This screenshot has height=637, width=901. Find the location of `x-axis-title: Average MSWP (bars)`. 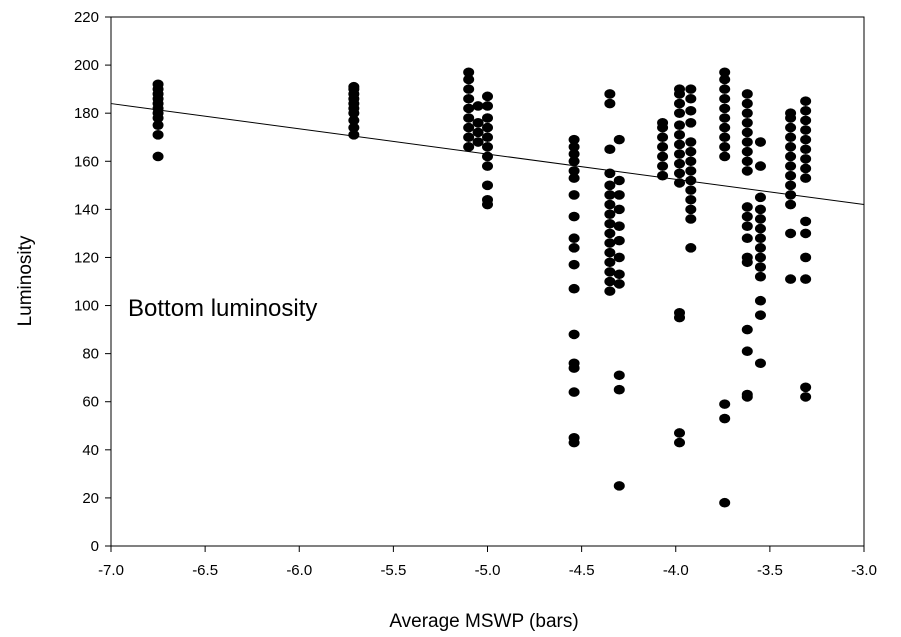

x-axis-title: Average MSWP (bars) is located at coordinates (483, 621).